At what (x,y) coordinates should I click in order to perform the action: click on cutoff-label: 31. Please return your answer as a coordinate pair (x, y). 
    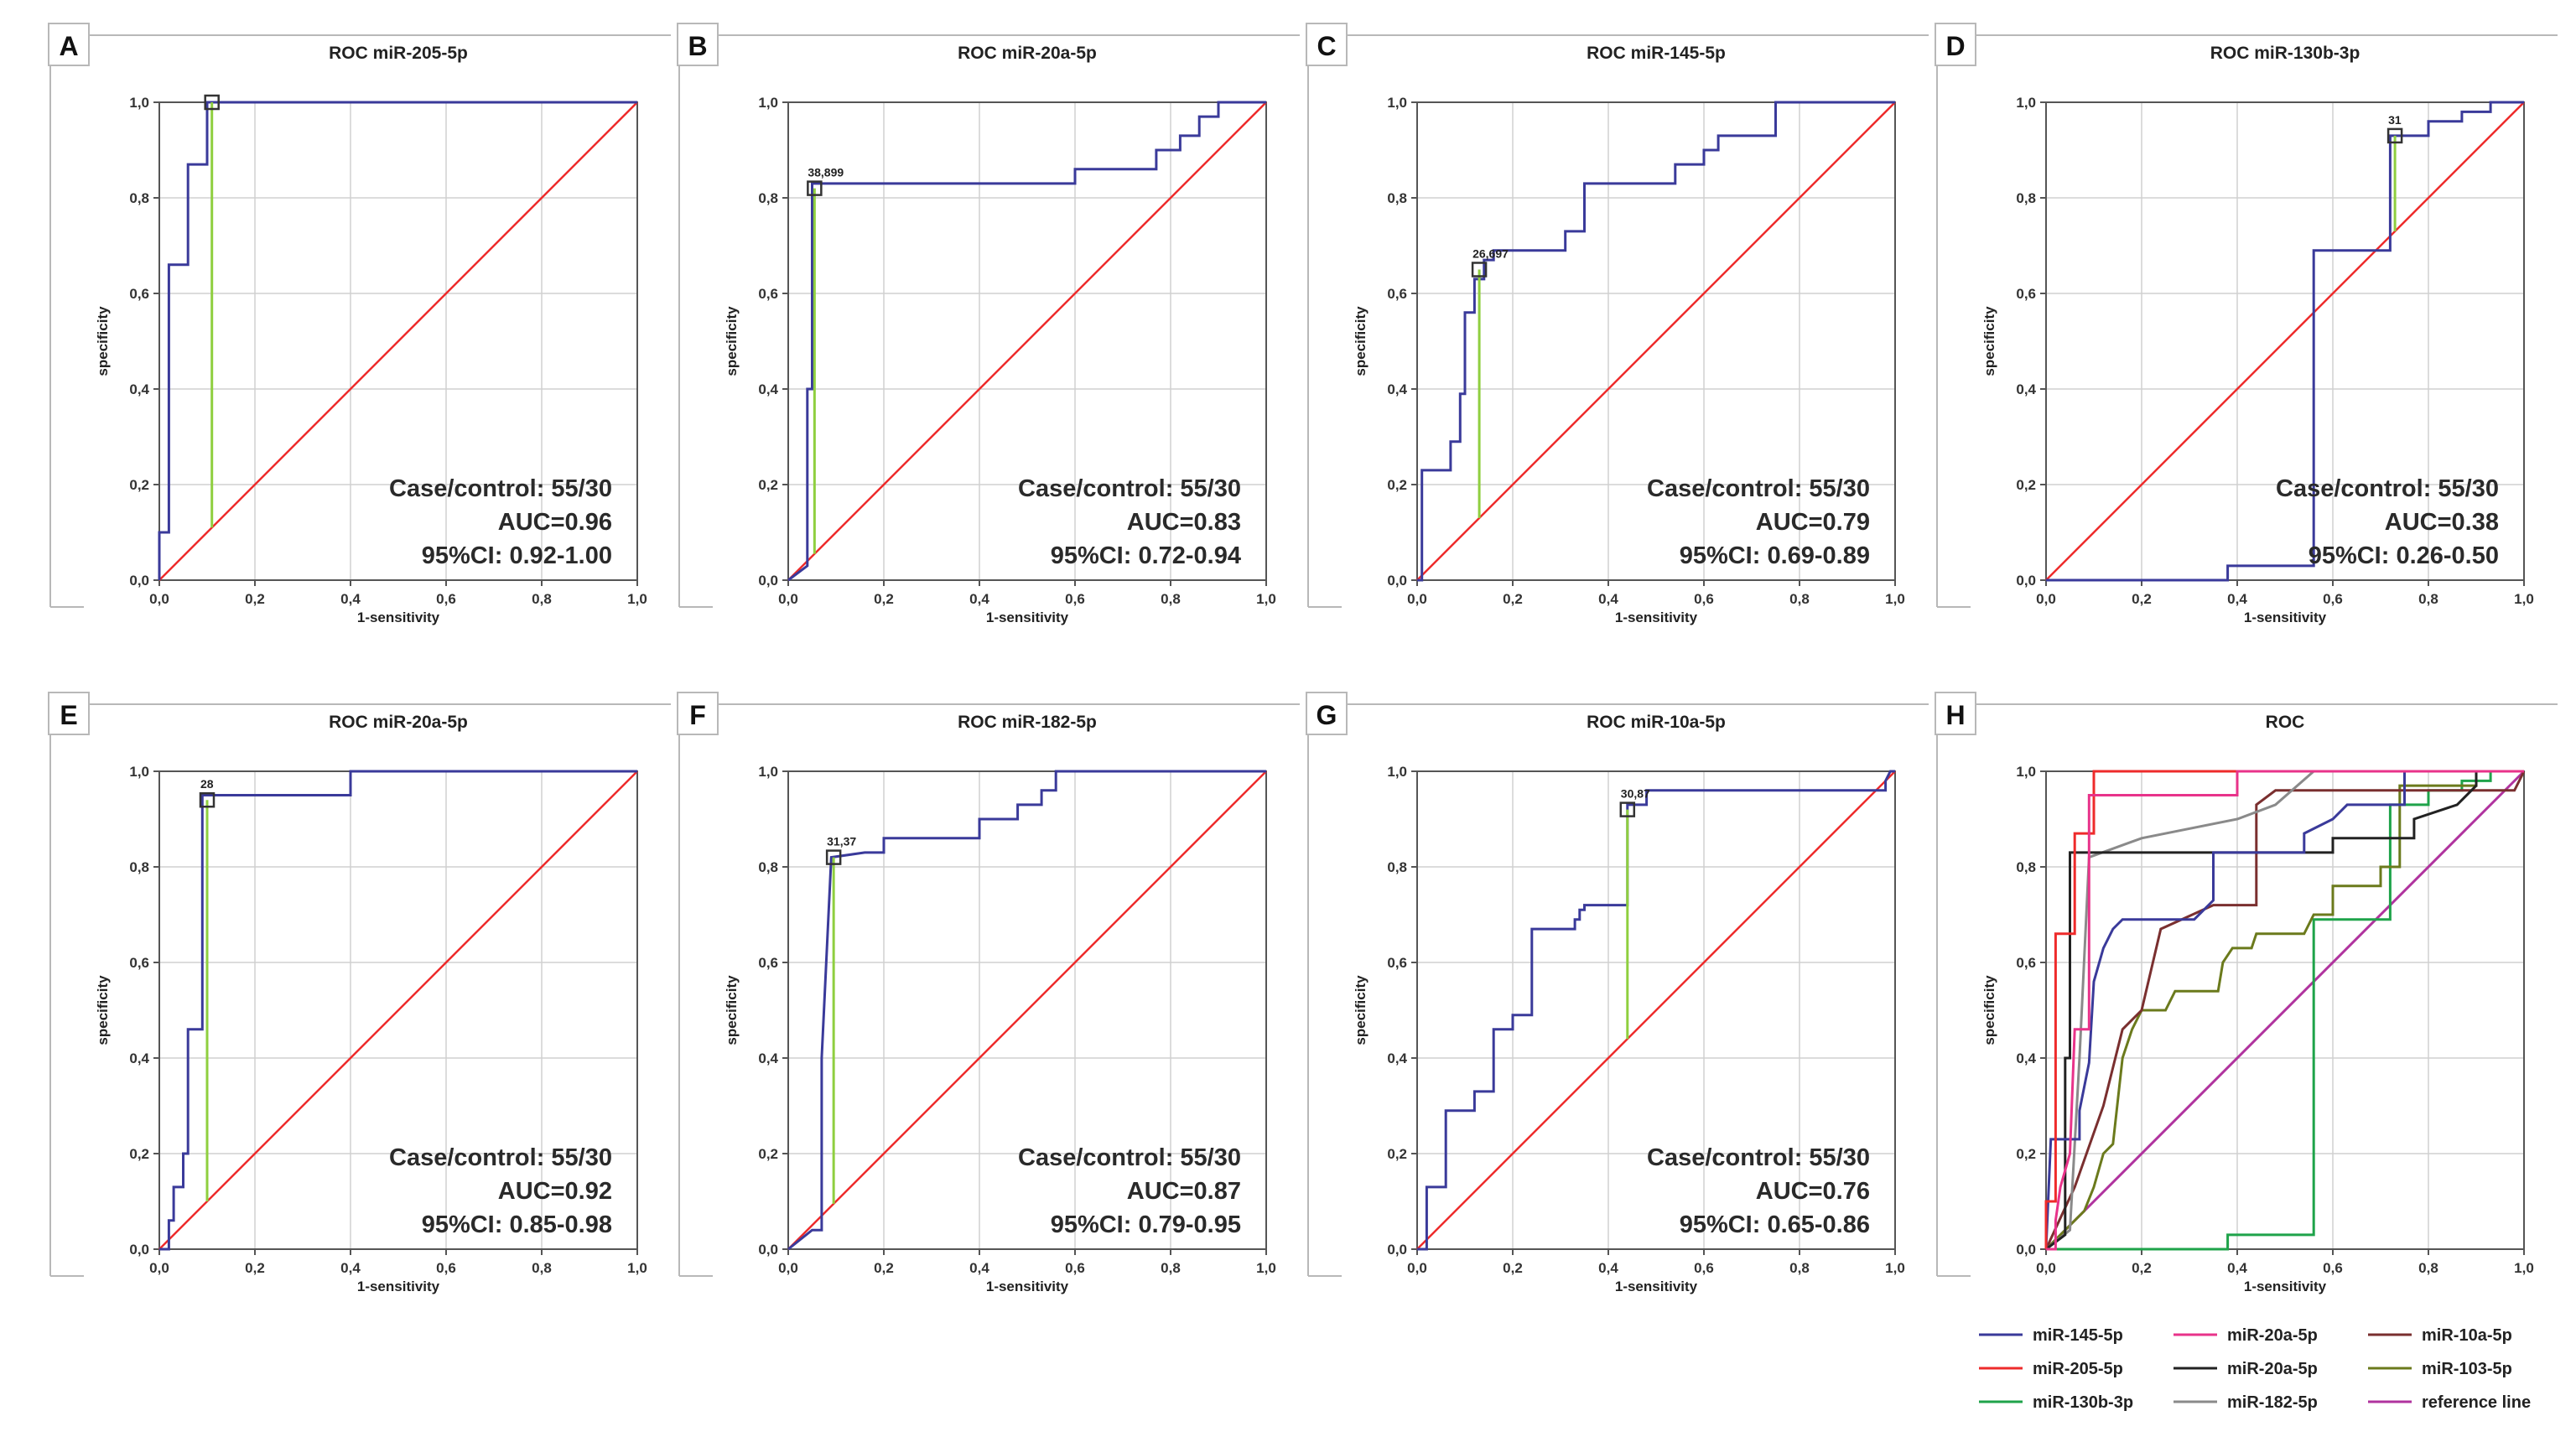
    Looking at the image, I should click on (2395, 120).